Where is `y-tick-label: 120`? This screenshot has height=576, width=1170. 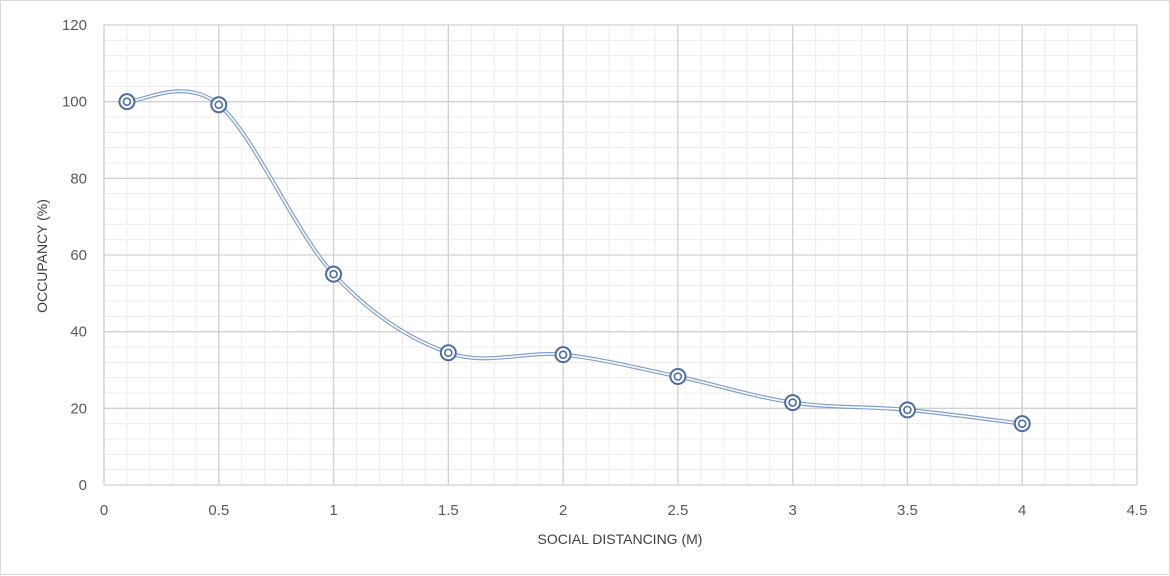
y-tick-label: 120 is located at coordinates (74, 25).